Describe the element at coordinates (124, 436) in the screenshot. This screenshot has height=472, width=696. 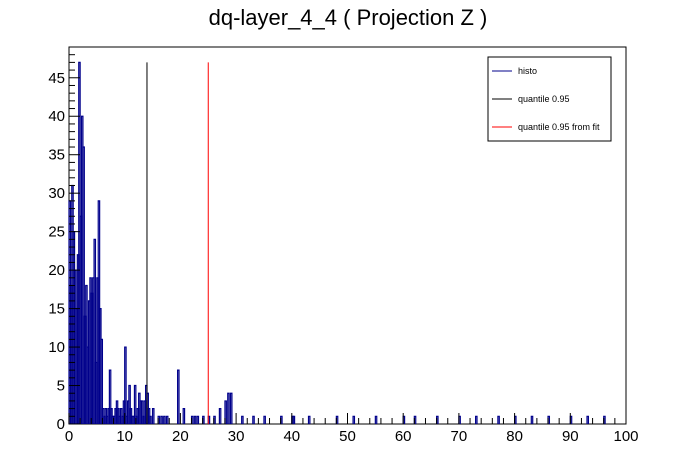
I see `x-tick-label: 10` at that location.